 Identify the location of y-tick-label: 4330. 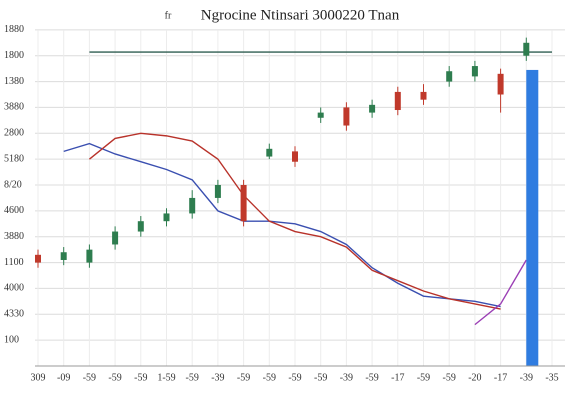
(14, 314).